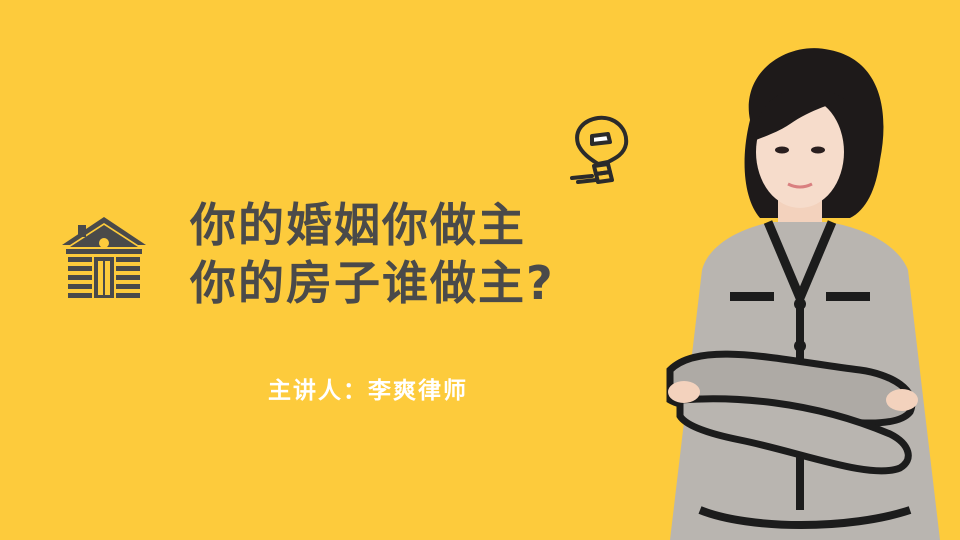 The height and width of the screenshot is (540, 960). Describe the element at coordinates (368, 391) in the screenshot. I see `speaker-label: 主讲人：李爽律师` at that location.